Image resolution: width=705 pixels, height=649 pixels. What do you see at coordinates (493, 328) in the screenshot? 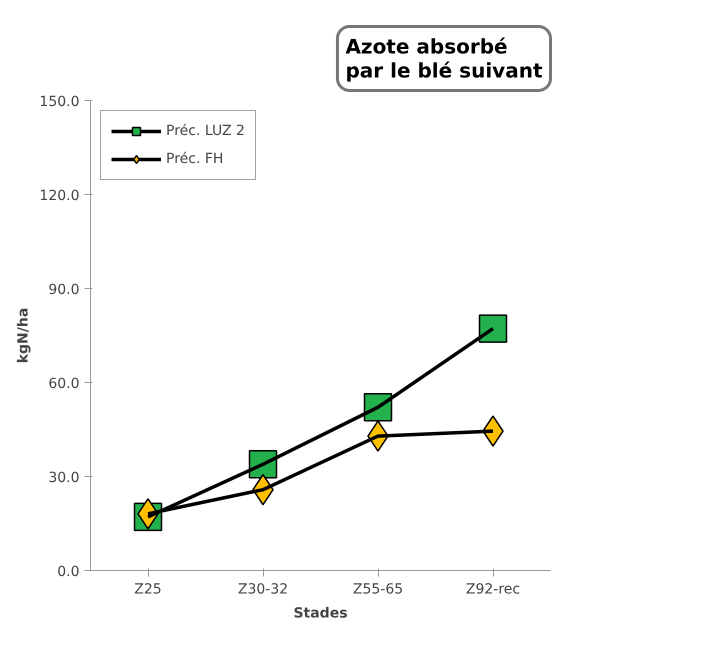
I see `point` at bounding box center [493, 328].